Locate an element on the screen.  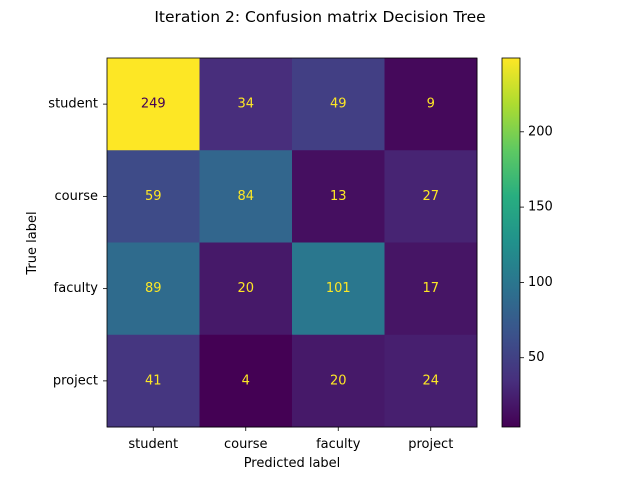
cell-value-label: 4 is located at coordinates (246, 380).